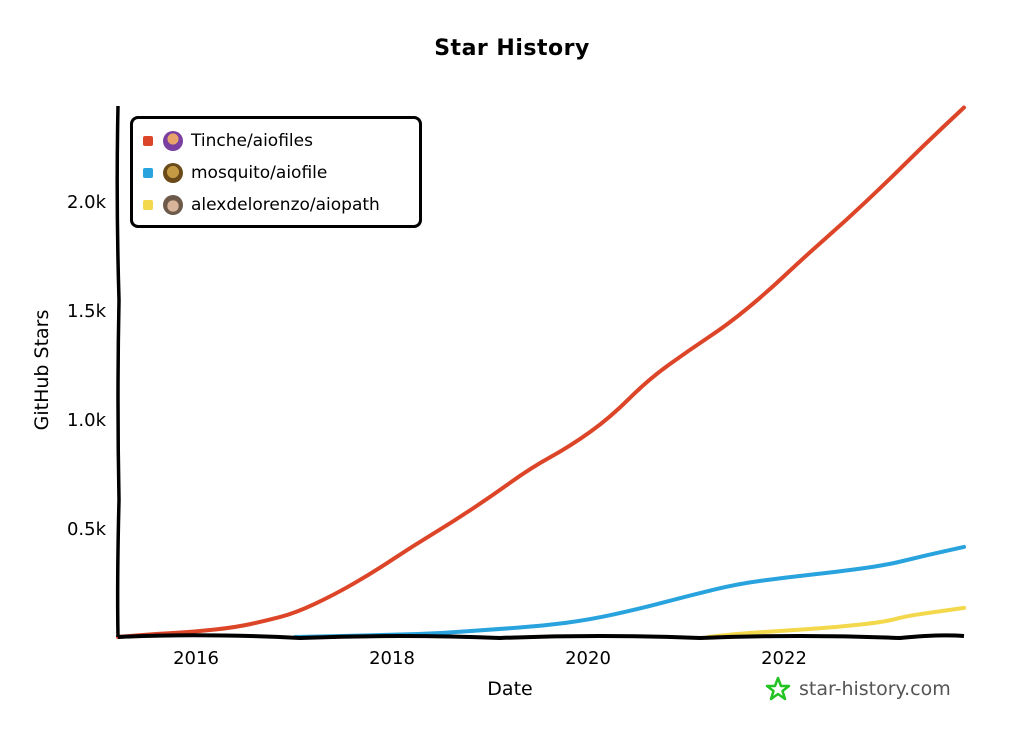 Image resolution: width=1024 pixels, height=744 pixels. What do you see at coordinates (588, 658) in the screenshot?
I see `x-tick: 2020` at bounding box center [588, 658].